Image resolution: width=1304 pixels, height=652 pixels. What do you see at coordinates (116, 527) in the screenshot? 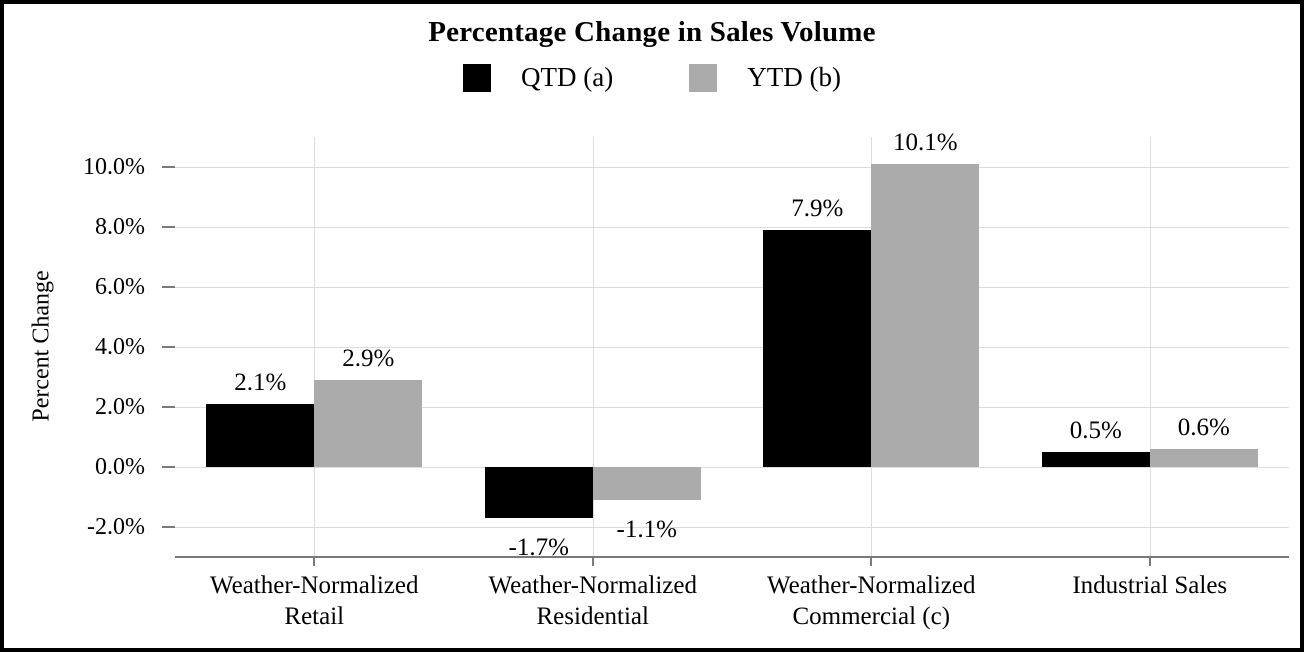
I see `y-tick-label: -2.0%` at bounding box center [116, 527].